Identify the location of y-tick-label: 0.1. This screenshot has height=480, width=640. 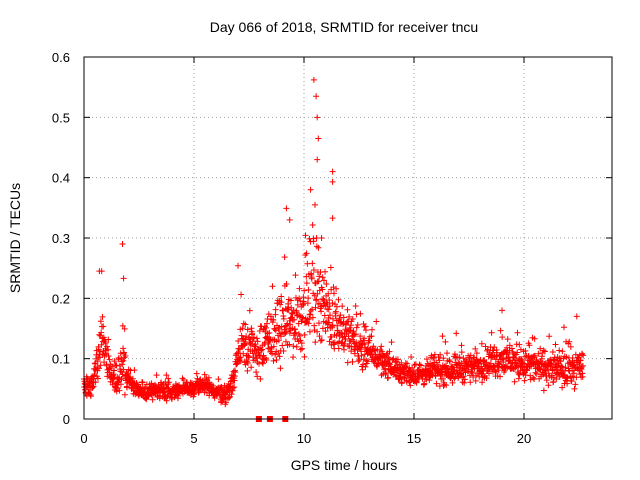
(61, 359).